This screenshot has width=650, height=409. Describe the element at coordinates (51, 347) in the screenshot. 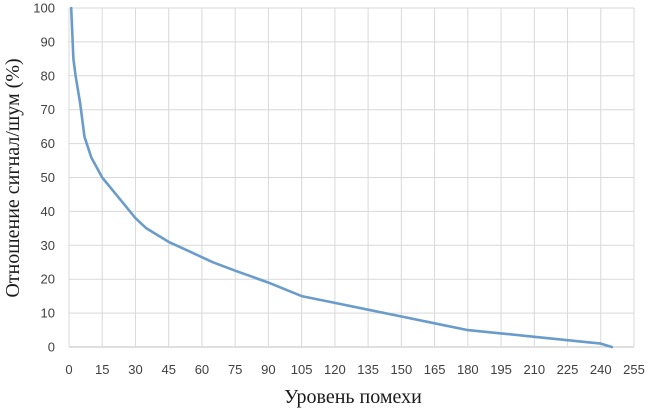

I see `y-tick-label: 0` at that location.